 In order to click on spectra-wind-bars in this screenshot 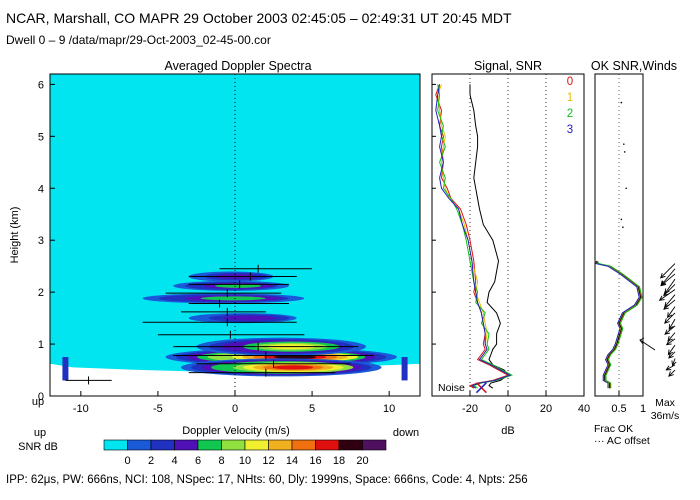, I will do `click(219, 324)`.